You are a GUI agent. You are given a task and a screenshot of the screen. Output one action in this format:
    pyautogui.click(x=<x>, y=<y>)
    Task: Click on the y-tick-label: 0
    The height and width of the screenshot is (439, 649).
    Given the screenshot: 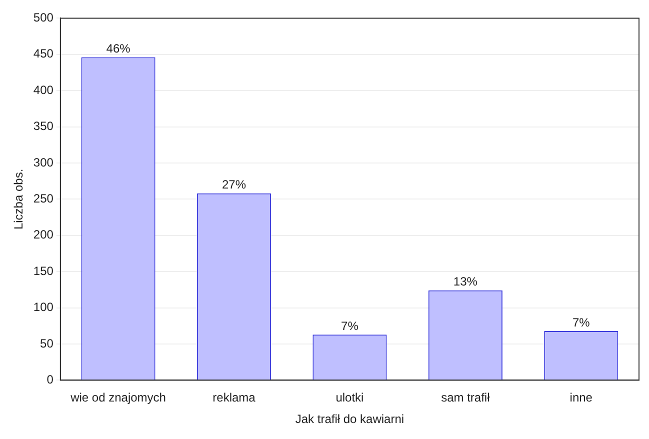 What is the action you would take?
    pyautogui.click(x=50, y=379)
    